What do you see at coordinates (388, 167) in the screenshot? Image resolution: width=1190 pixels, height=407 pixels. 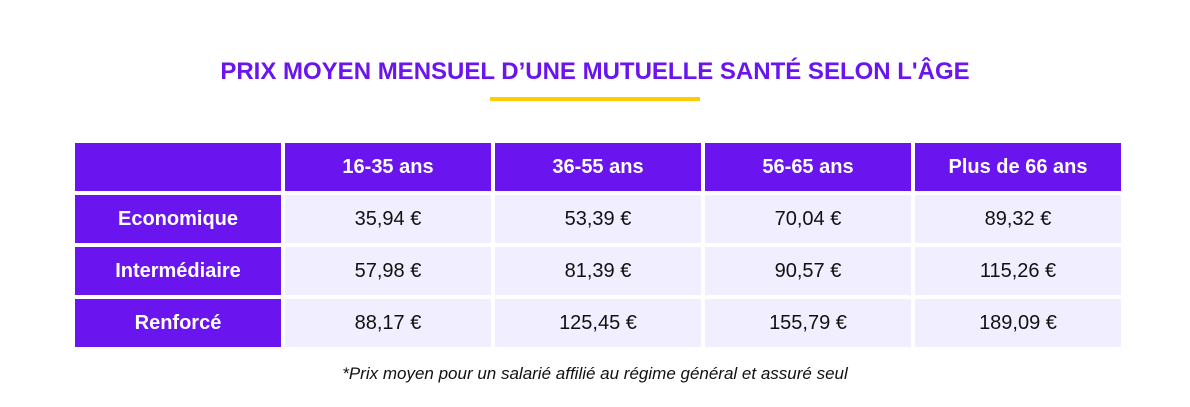 I see `column-header: 16-35 ans` at bounding box center [388, 167].